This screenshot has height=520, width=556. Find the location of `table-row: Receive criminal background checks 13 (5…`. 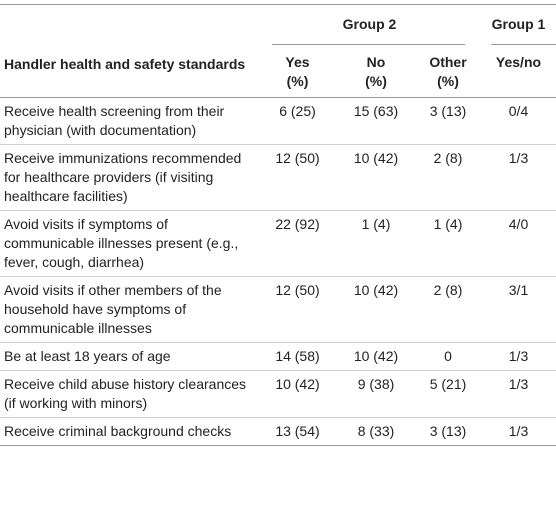

table-row: Receive criminal background checks 13 (5… is located at coordinates (278, 431).